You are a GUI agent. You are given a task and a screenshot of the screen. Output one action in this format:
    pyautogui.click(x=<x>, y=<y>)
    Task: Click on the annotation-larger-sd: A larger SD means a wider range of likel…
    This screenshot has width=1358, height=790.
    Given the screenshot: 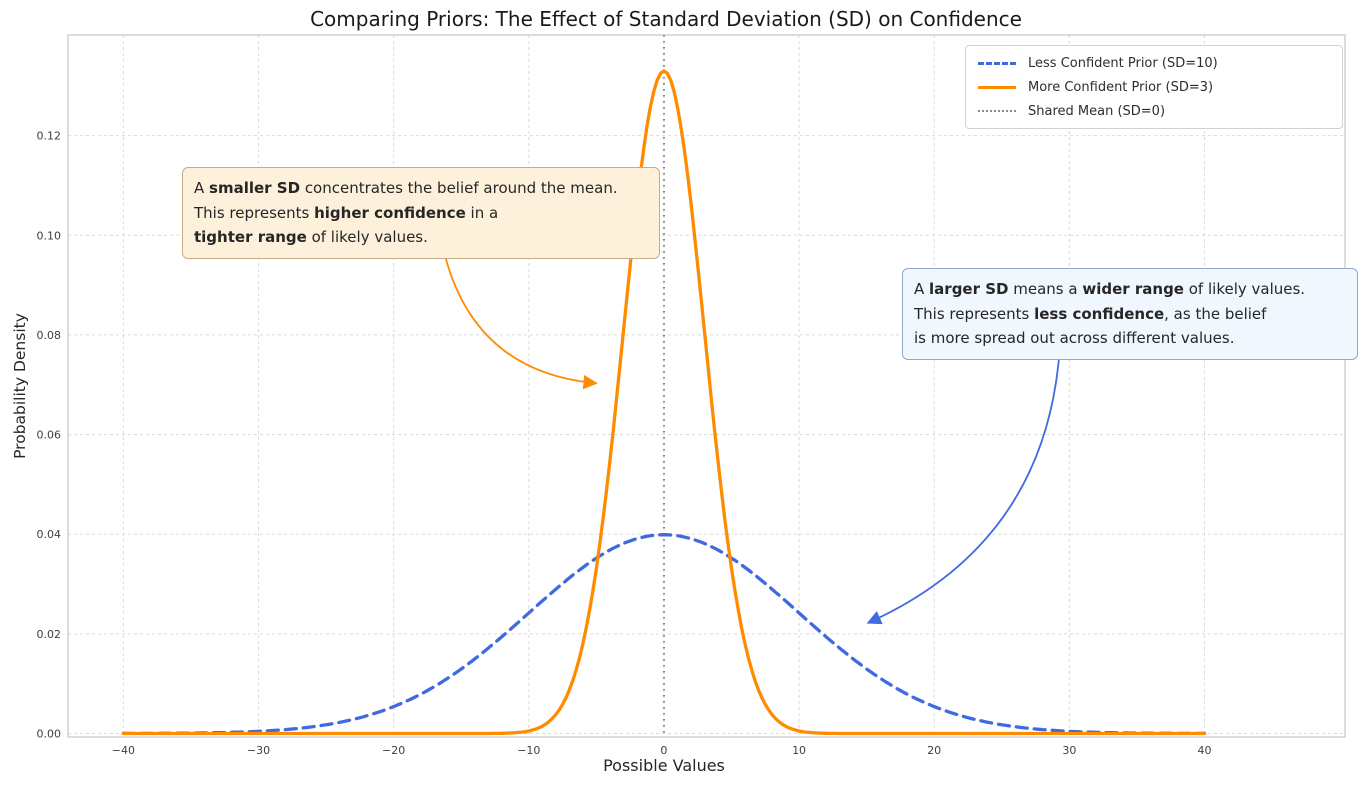 What is the action you would take?
    pyautogui.click(x=1130, y=314)
    